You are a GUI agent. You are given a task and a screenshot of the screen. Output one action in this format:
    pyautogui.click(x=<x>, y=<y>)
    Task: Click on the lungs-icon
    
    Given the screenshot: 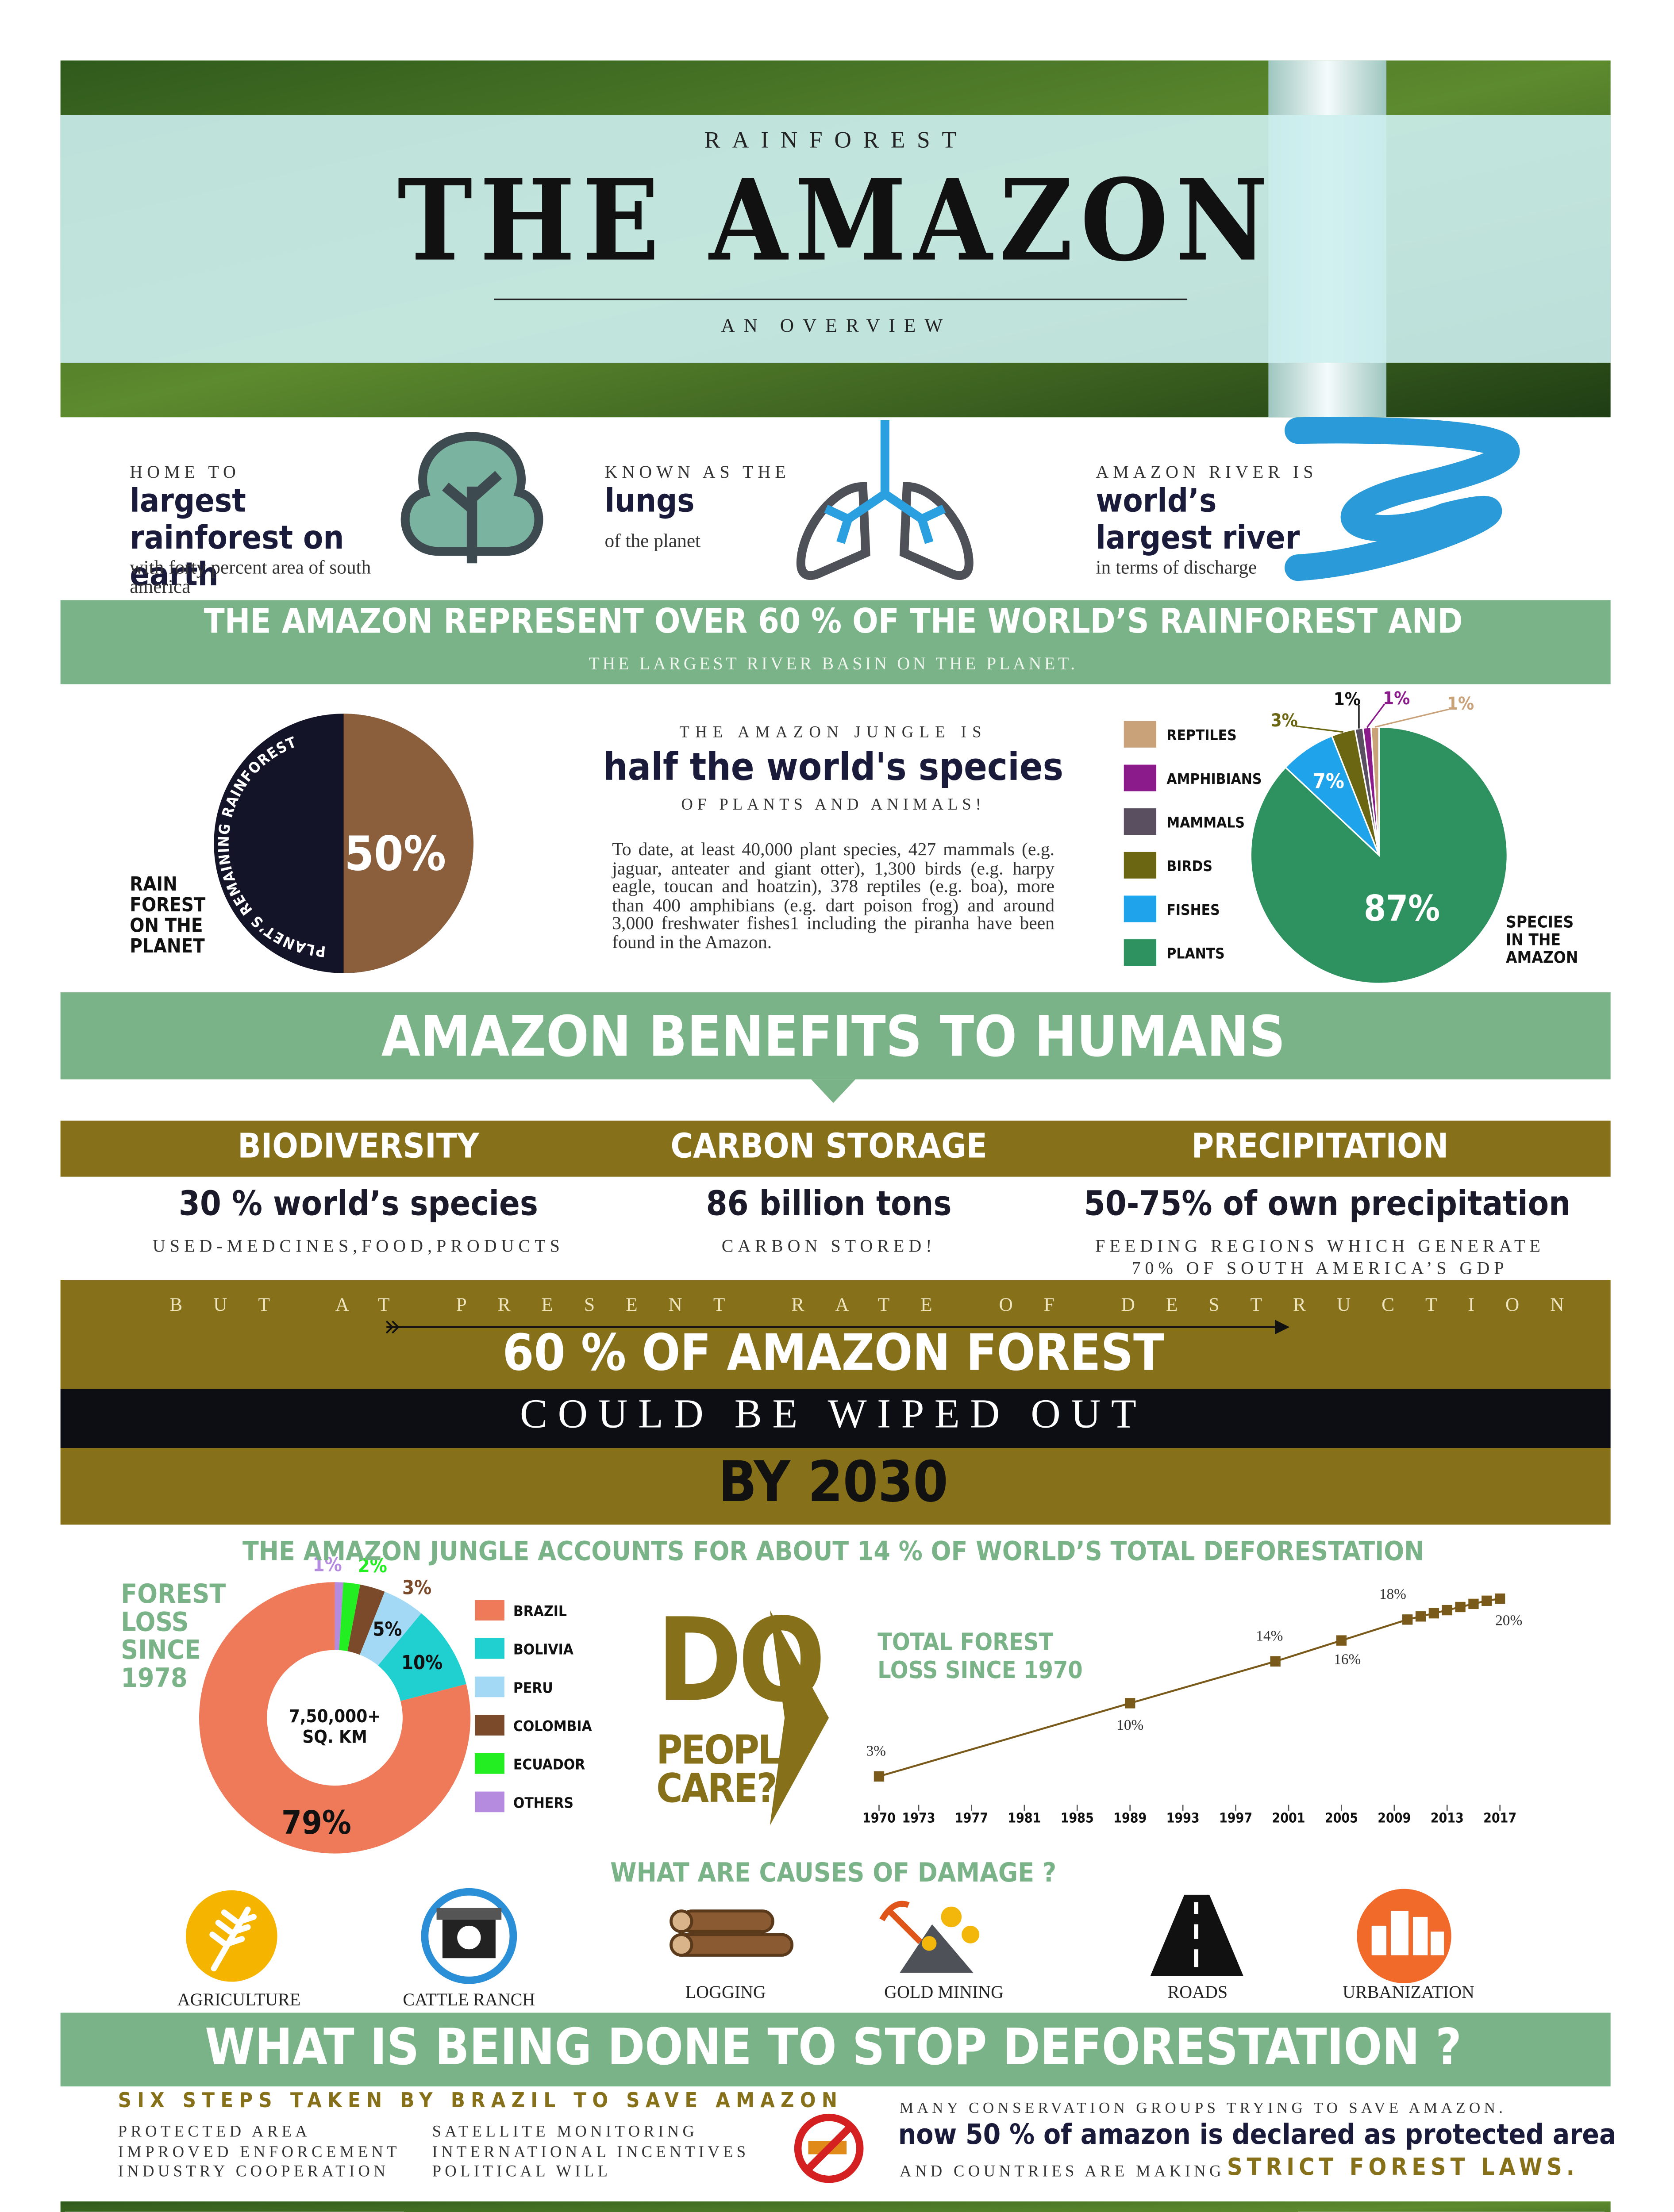 What is the action you would take?
    pyautogui.click(x=885, y=500)
    